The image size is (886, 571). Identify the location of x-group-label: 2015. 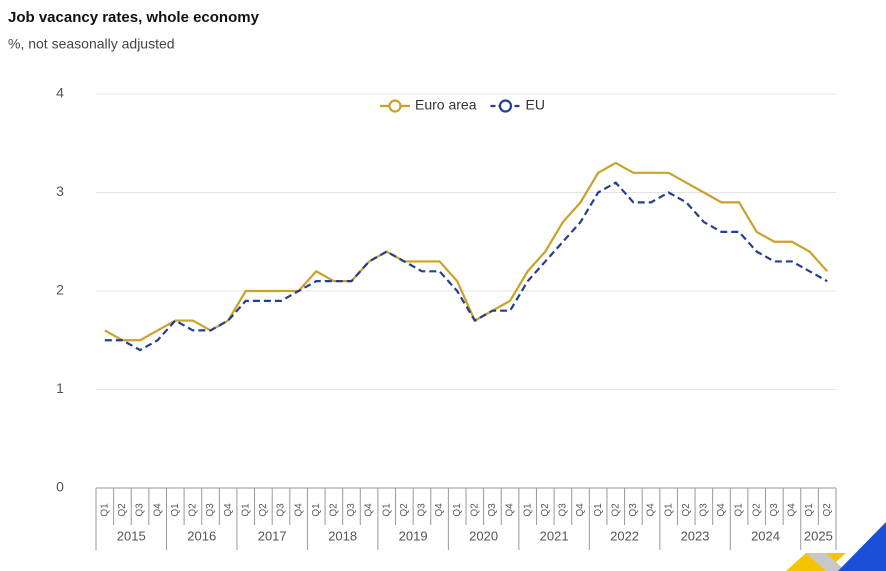
(131, 535).